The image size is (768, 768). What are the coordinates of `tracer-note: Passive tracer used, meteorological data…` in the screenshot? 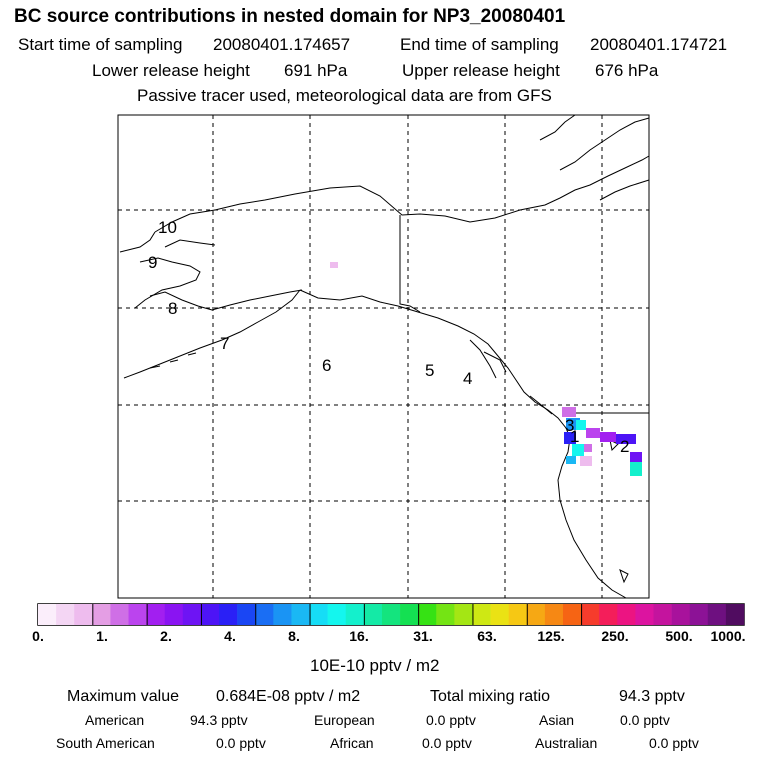 It's located at (344, 95).